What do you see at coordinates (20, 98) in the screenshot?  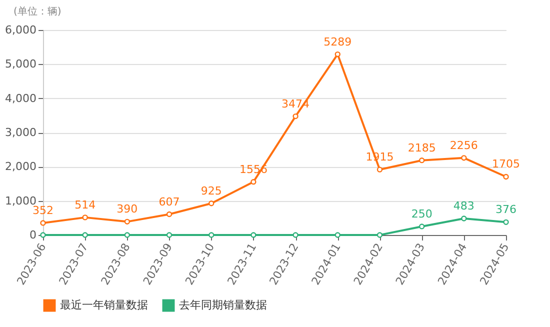 I see `y-tick-label: 4,000` at bounding box center [20, 98].